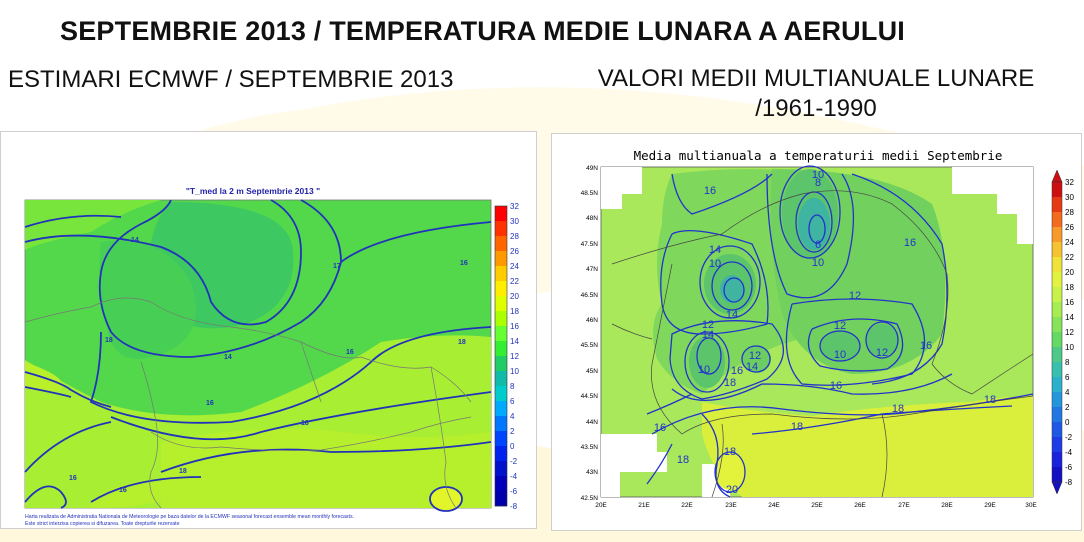  I want to click on lon-label: 25E, so click(817, 505).